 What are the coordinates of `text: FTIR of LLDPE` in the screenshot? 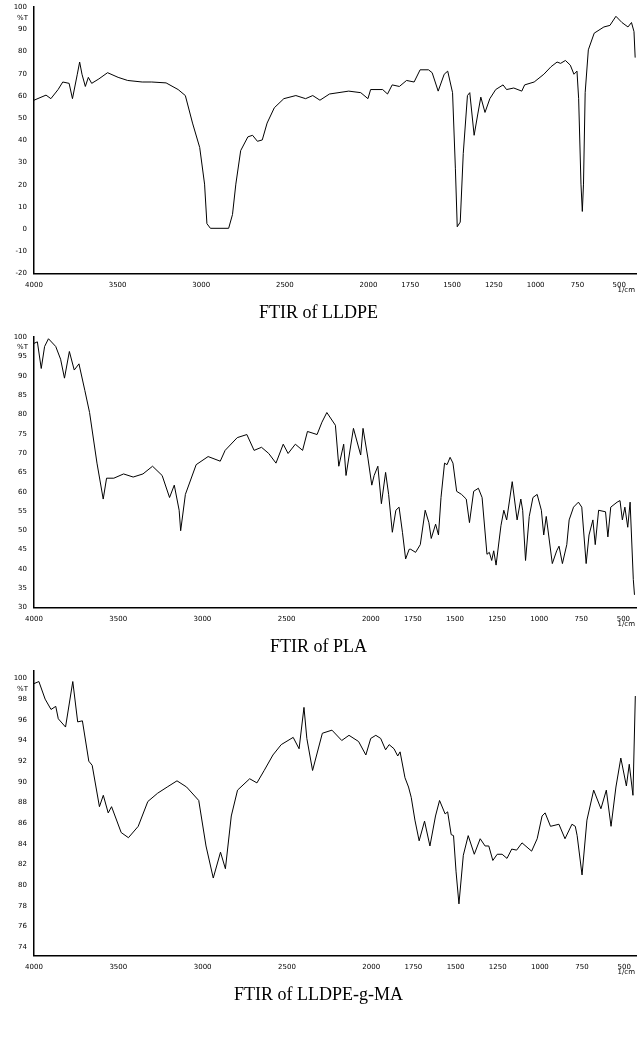 It's located at (318, 312).